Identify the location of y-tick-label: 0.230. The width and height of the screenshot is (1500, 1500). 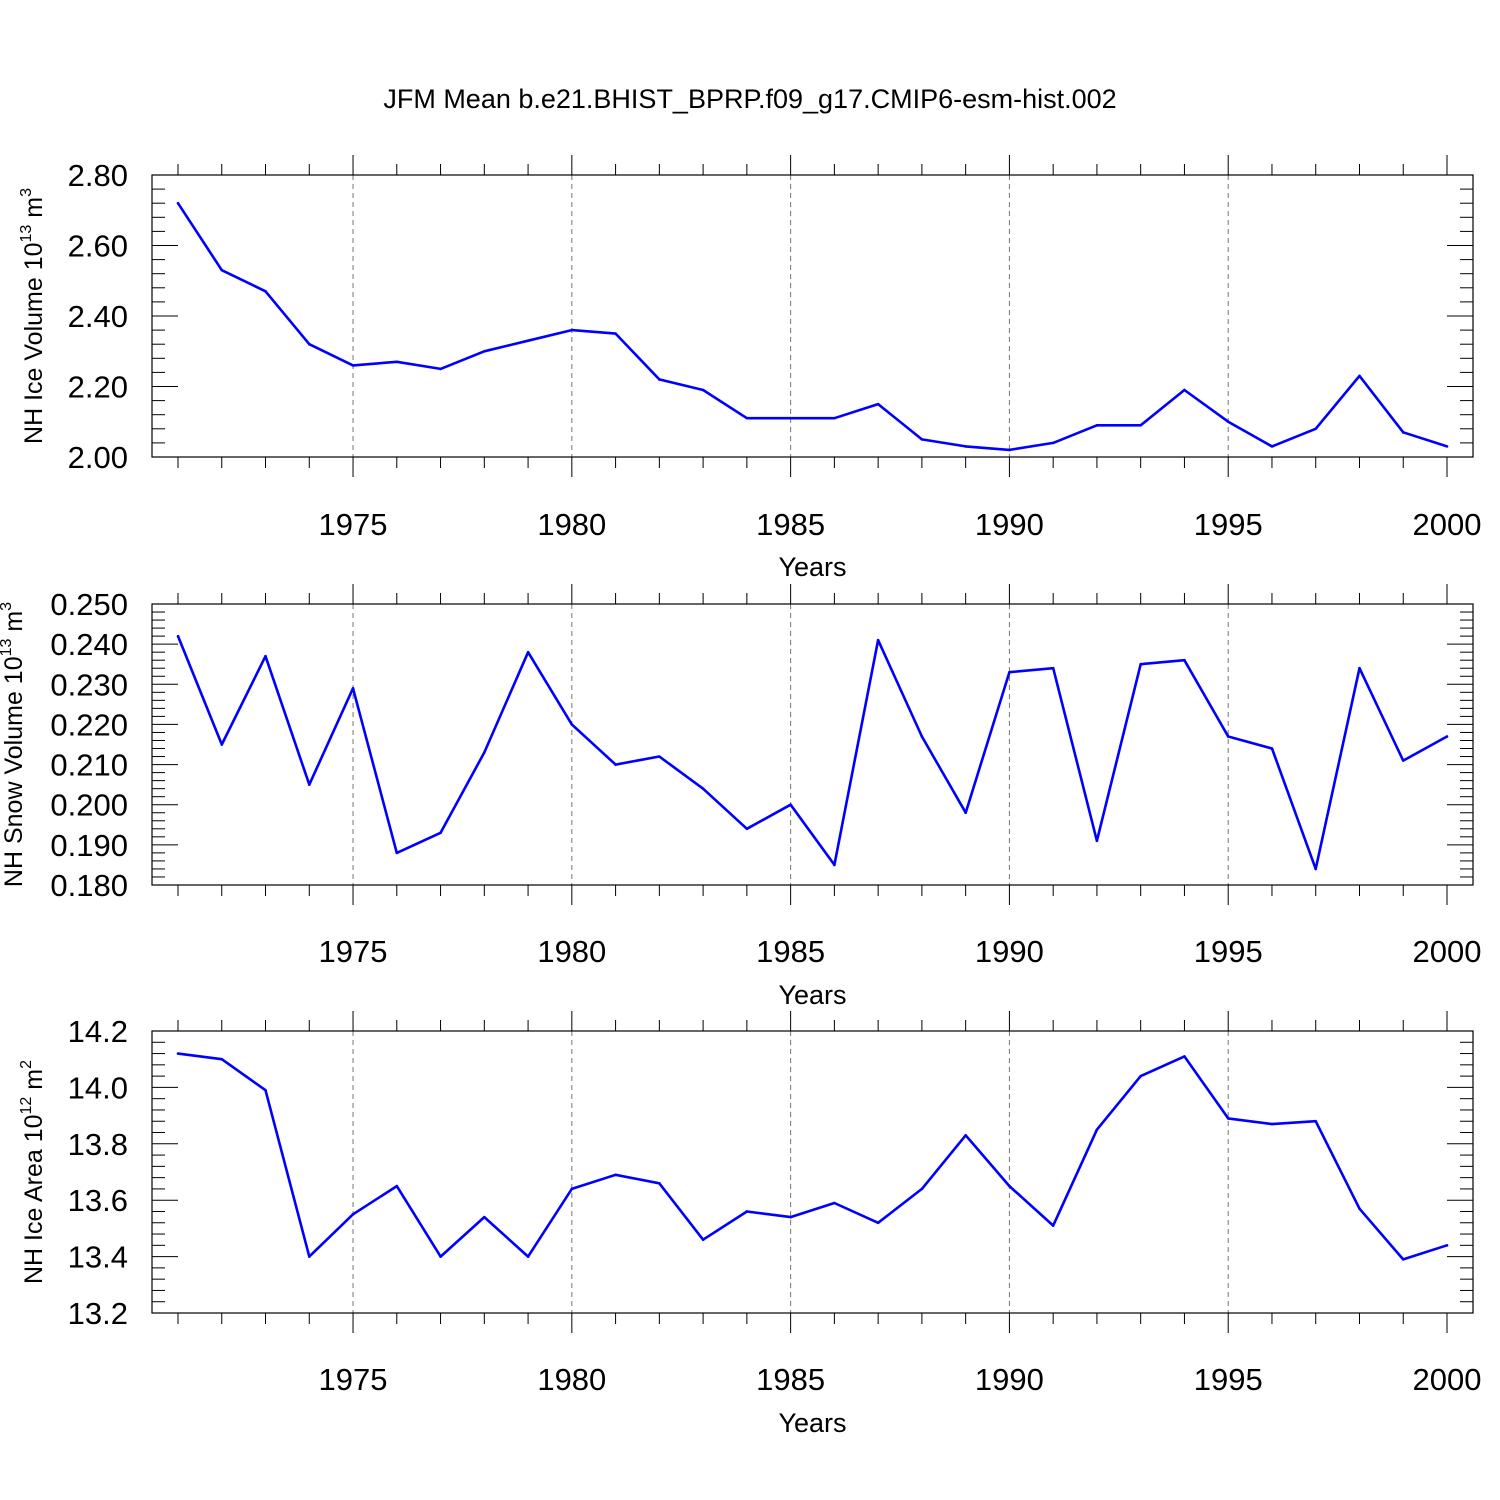
(89, 684).